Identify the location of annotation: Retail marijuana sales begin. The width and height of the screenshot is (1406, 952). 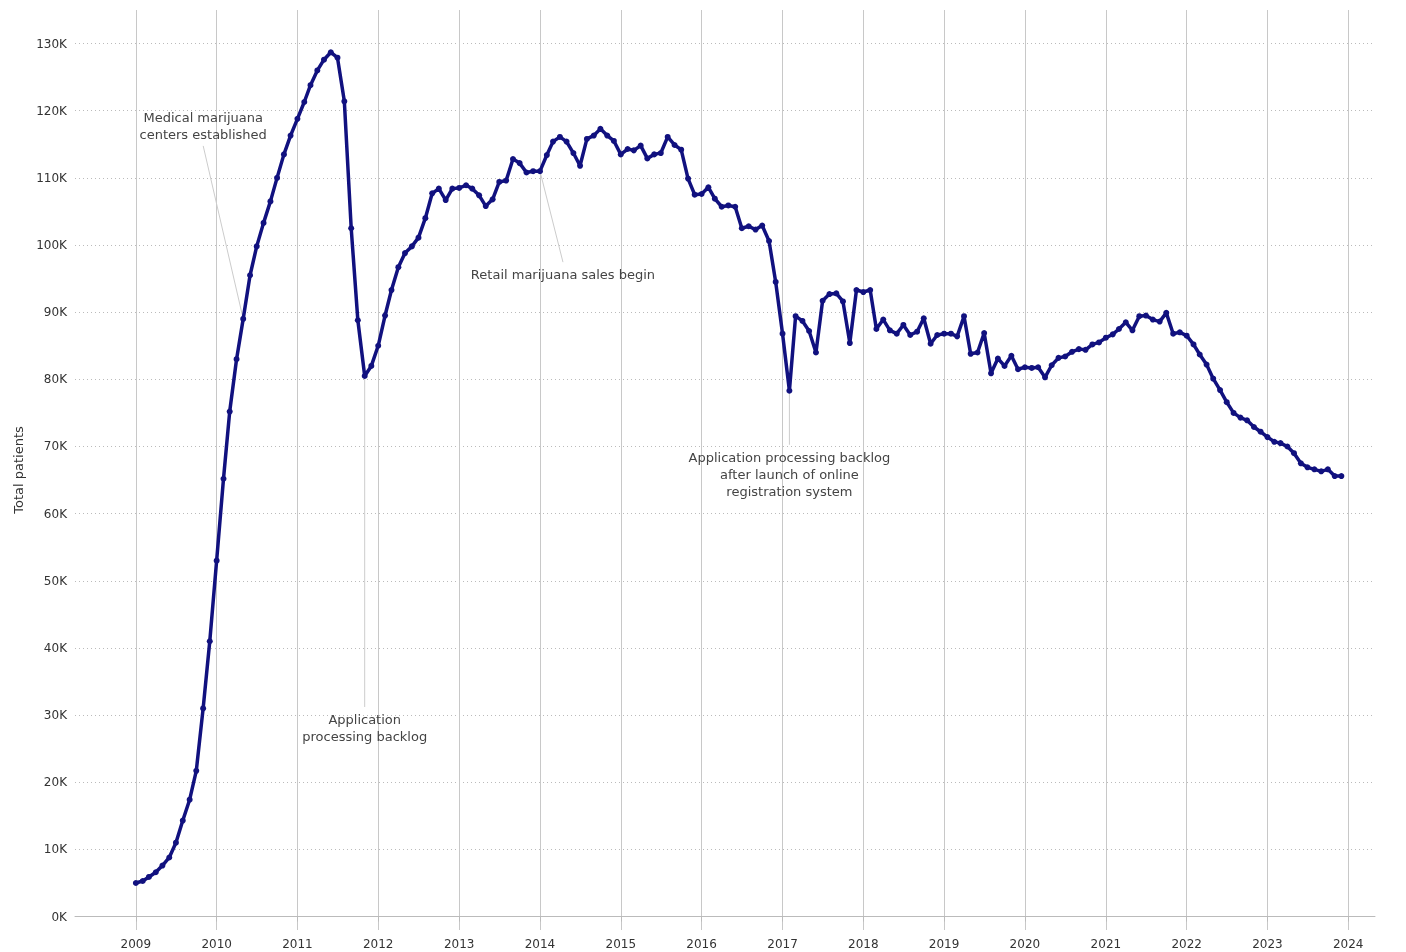
(563, 275).